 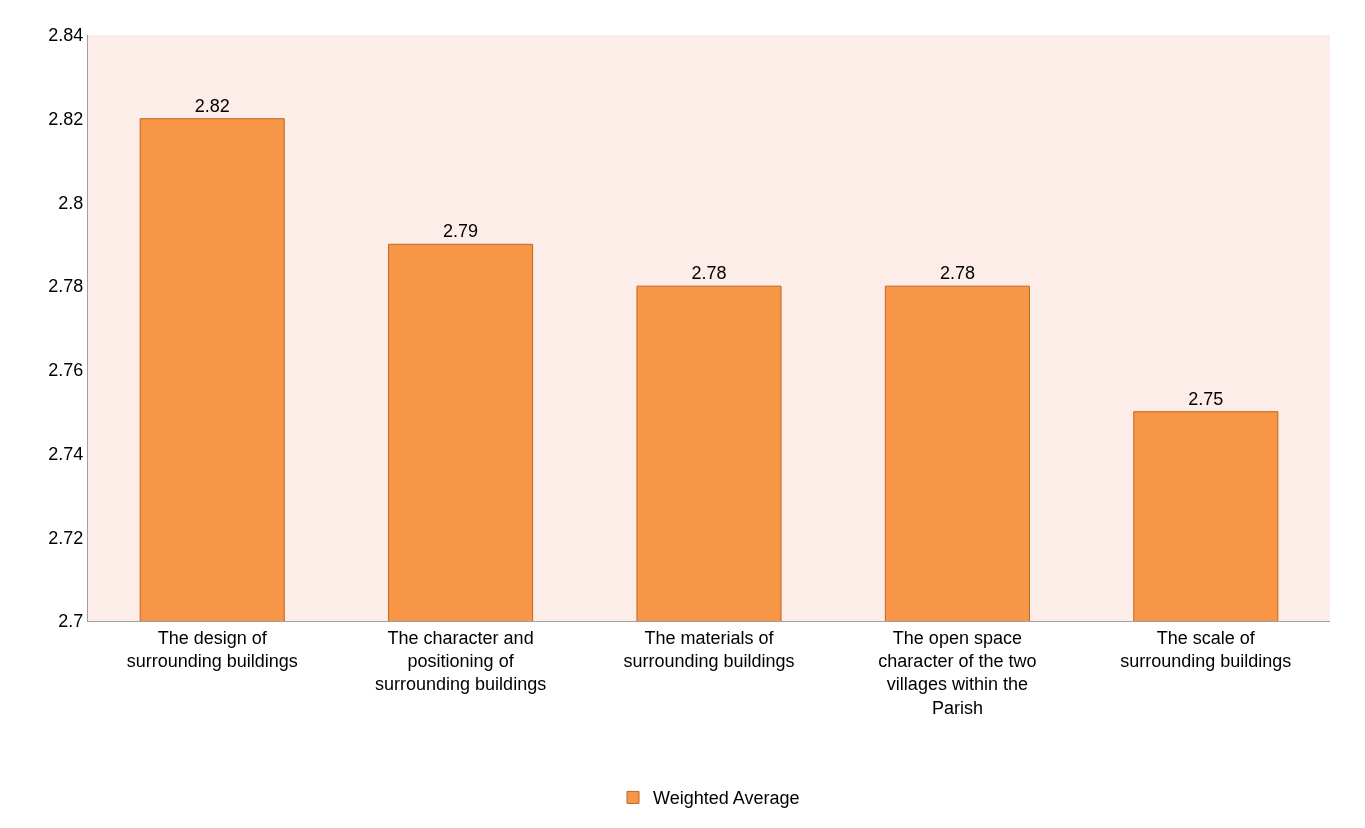 I want to click on y-tick-label: 2.74, so click(x=66, y=453).